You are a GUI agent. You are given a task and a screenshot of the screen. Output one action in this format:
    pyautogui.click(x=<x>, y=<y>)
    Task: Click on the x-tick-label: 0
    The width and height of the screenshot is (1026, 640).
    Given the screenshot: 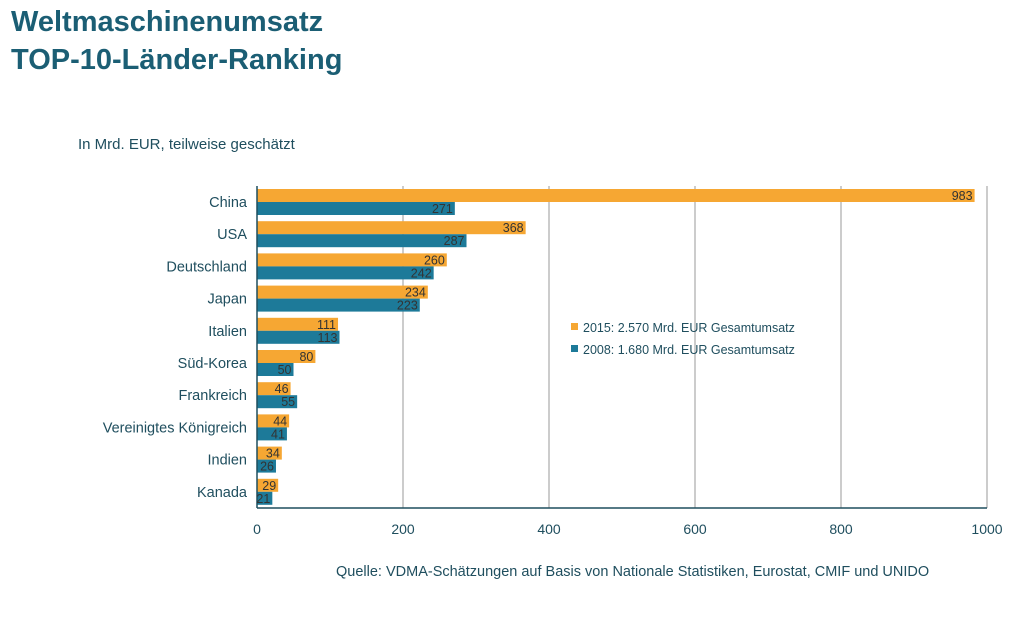 What is the action you would take?
    pyautogui.click(x=257, y=529)
    